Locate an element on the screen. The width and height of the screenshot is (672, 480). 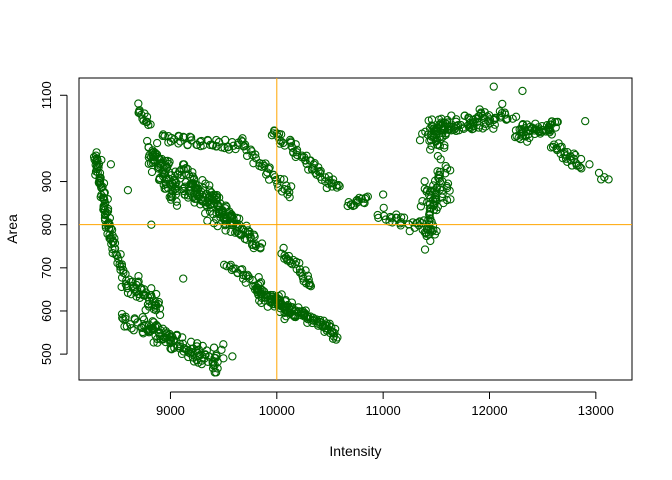
y-axis-label: Area is located at coordinates (12, 229).